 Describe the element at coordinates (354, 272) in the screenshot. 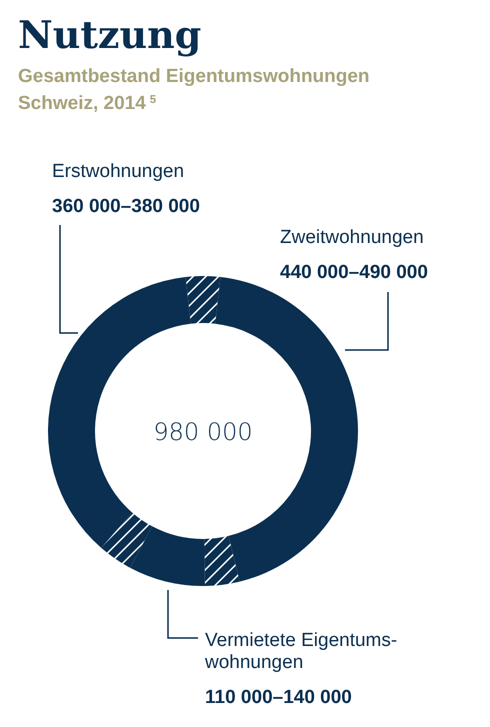

I see `text: 440 000–490 000` at that location.